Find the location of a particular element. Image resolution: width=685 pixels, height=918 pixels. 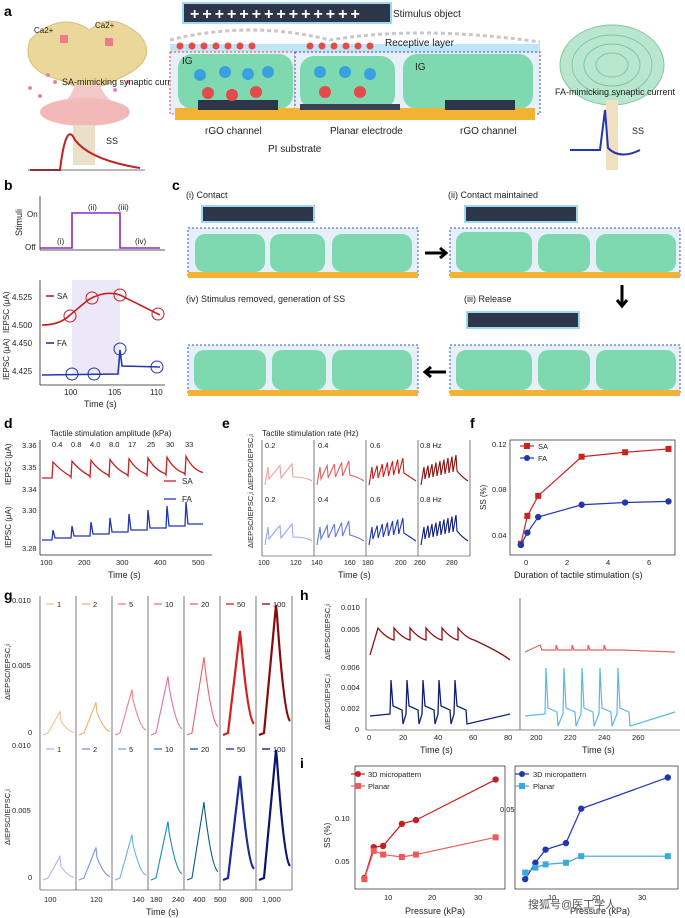

b-fa-marker-iv is located at coordinates (157, 367).